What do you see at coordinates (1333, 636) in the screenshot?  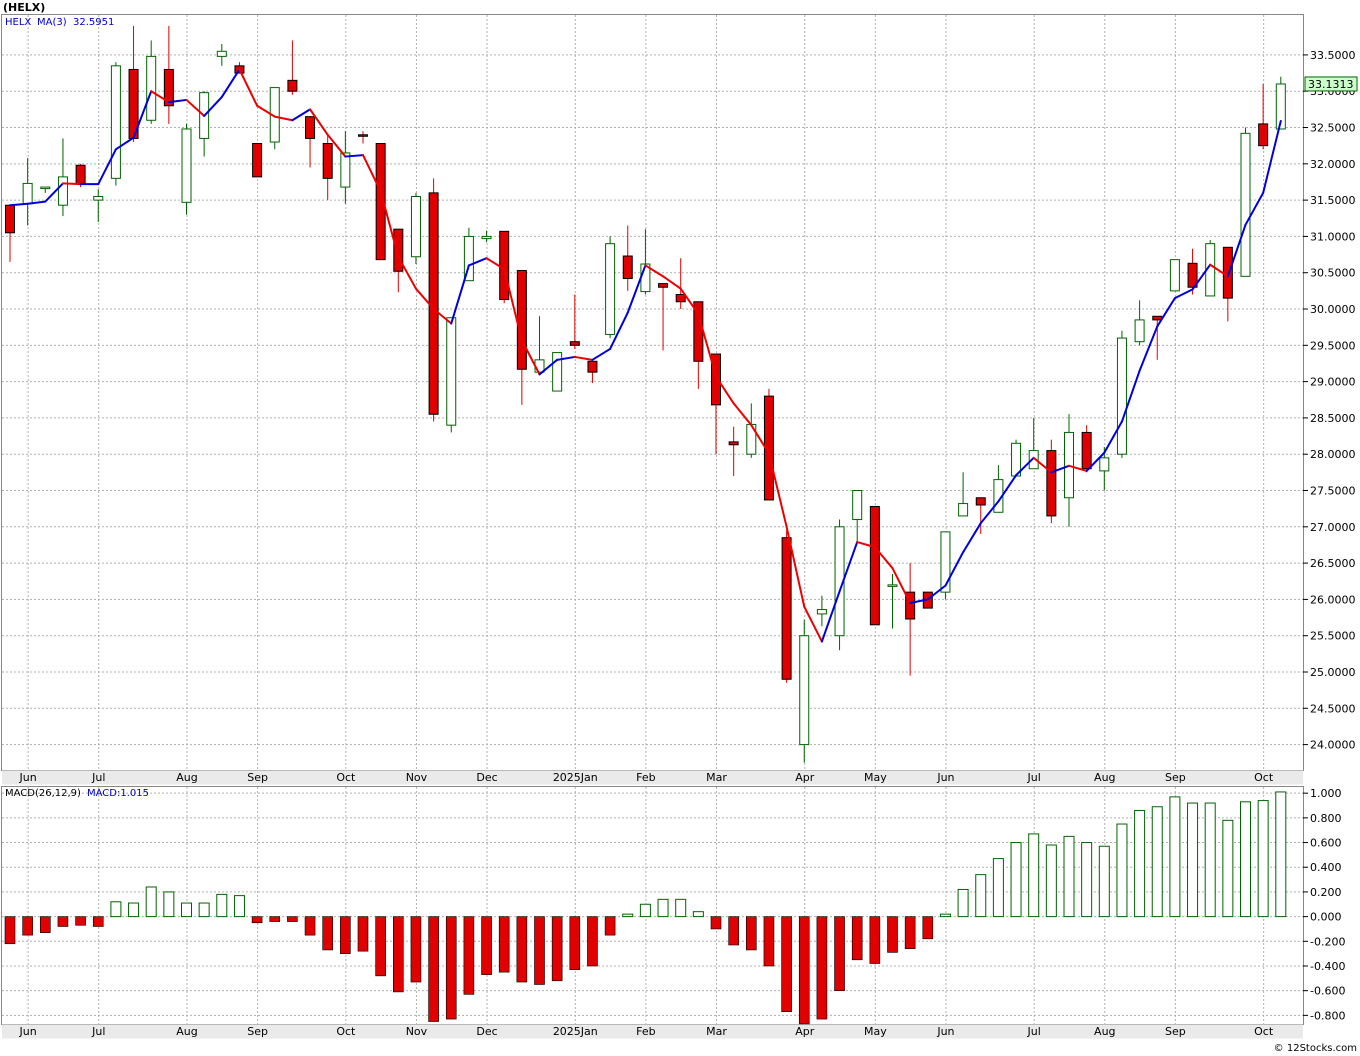 I see `price-y-tick-label: 25.5000` at bounding box center [1333, 636].